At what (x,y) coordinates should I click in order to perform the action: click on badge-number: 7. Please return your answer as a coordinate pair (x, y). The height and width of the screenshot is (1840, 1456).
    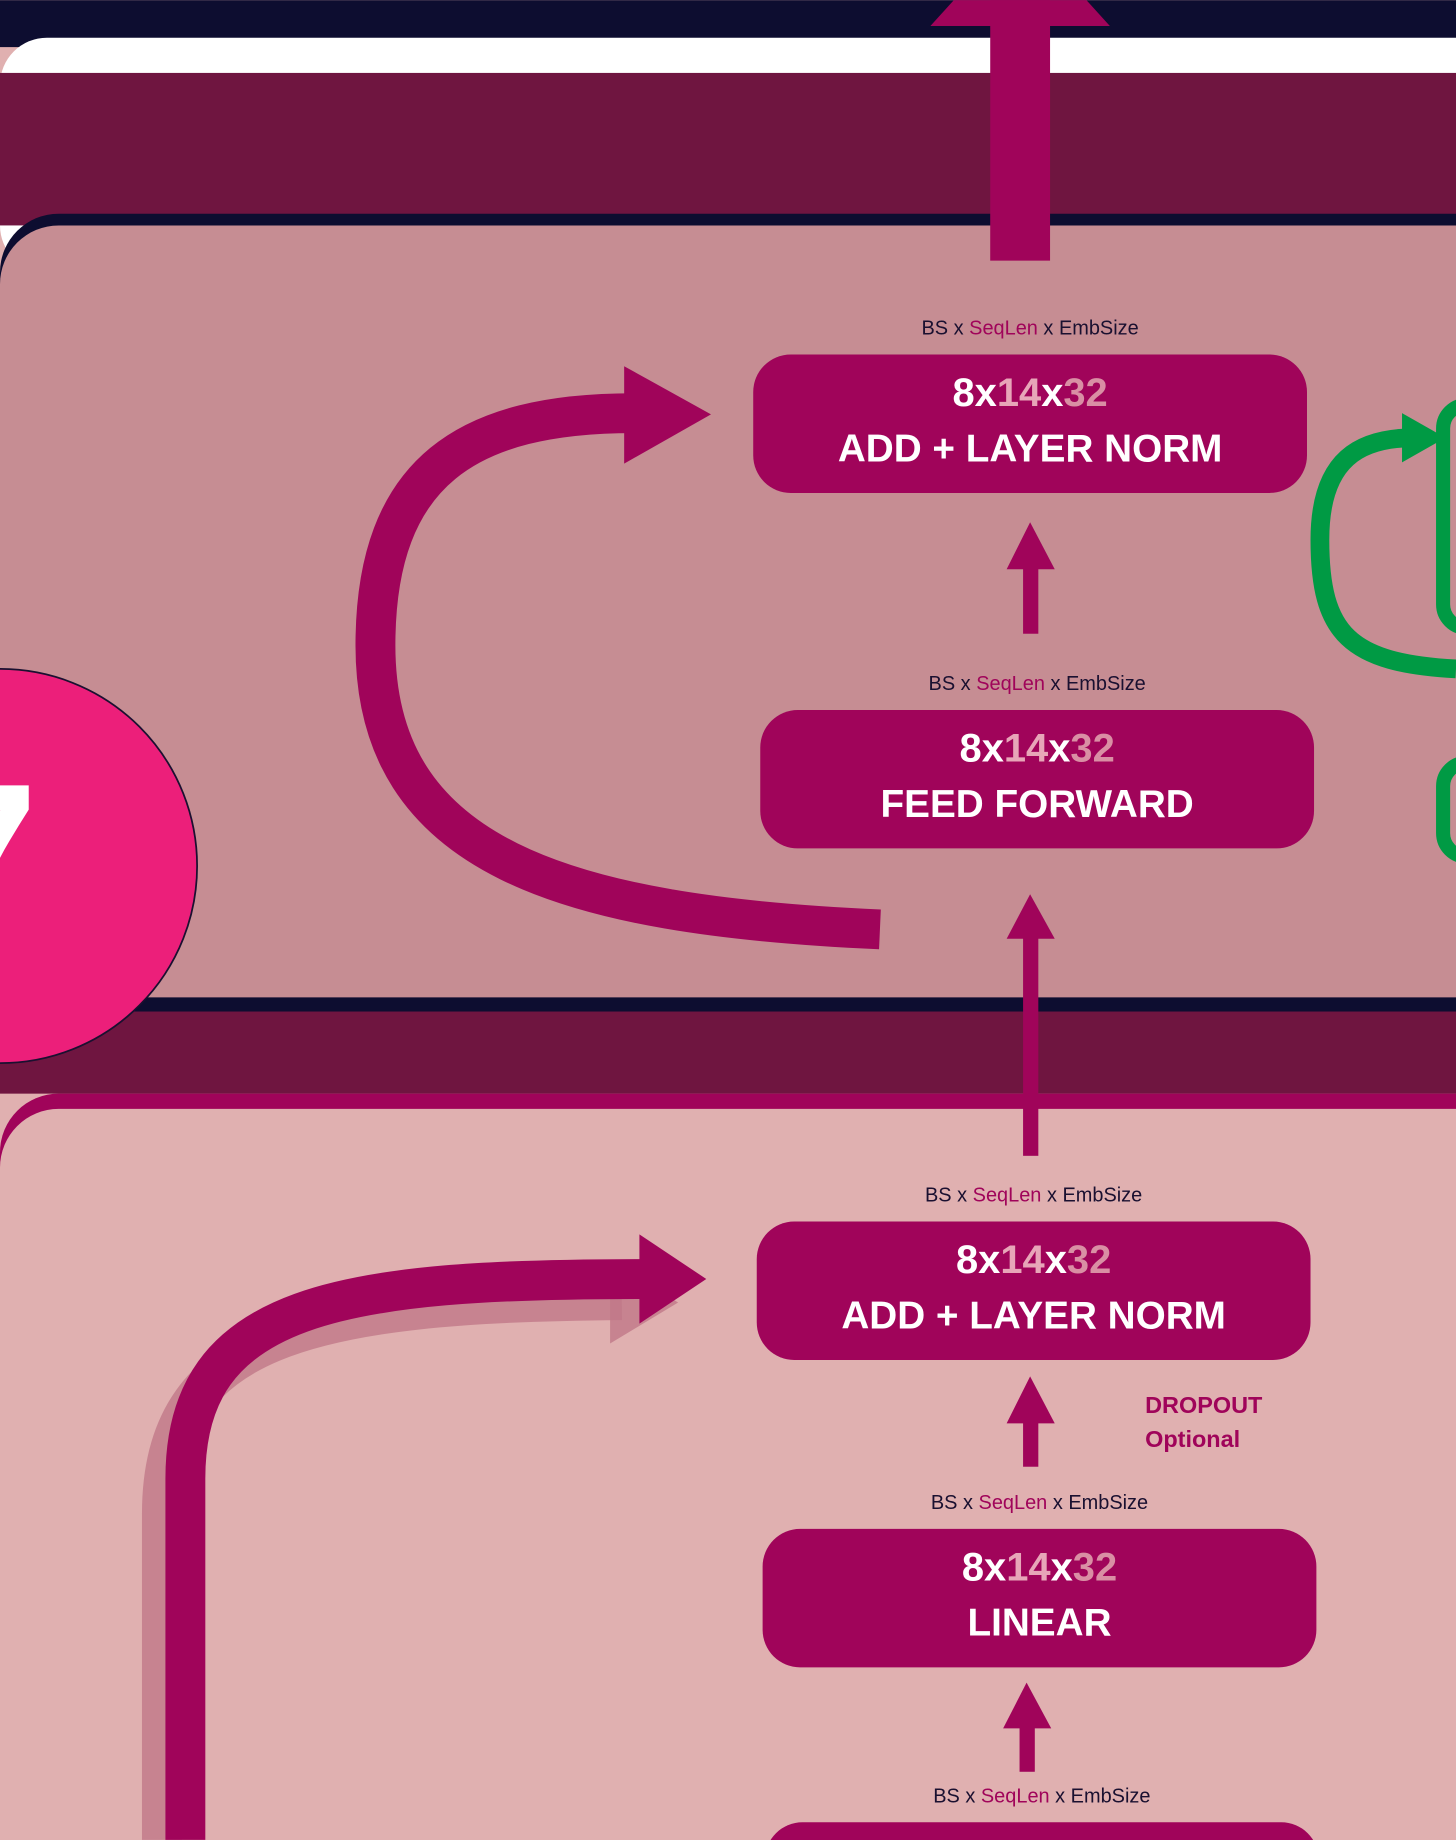
    Looking at the image, I should click on (19, 862).